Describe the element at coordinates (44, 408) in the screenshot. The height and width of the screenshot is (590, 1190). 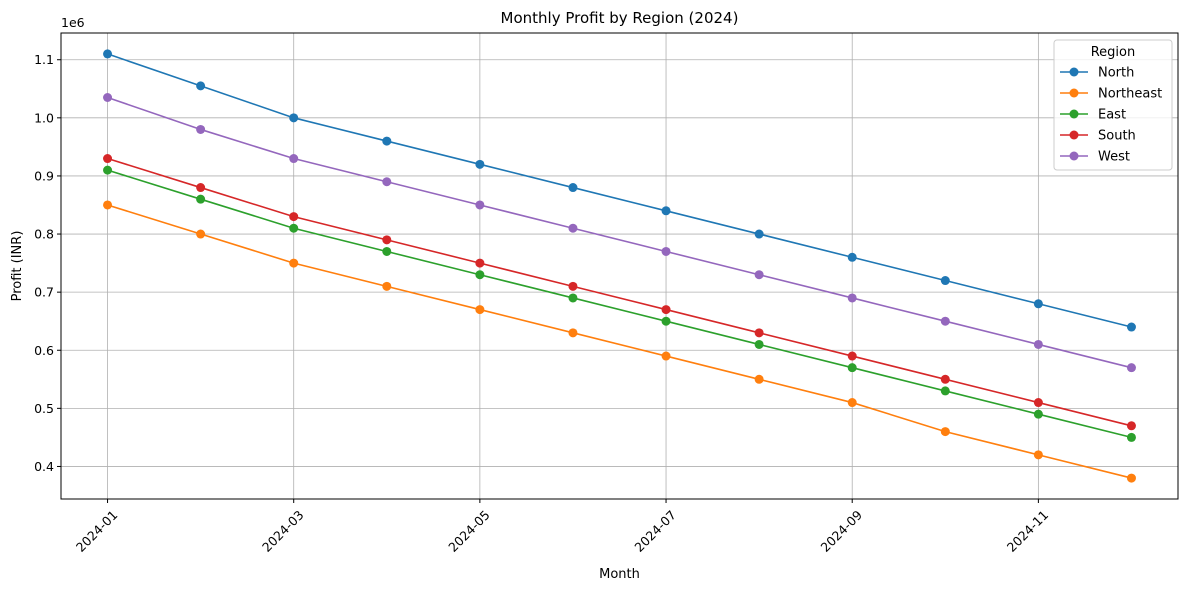
I see `y-tick-label: 0.5` at that location.